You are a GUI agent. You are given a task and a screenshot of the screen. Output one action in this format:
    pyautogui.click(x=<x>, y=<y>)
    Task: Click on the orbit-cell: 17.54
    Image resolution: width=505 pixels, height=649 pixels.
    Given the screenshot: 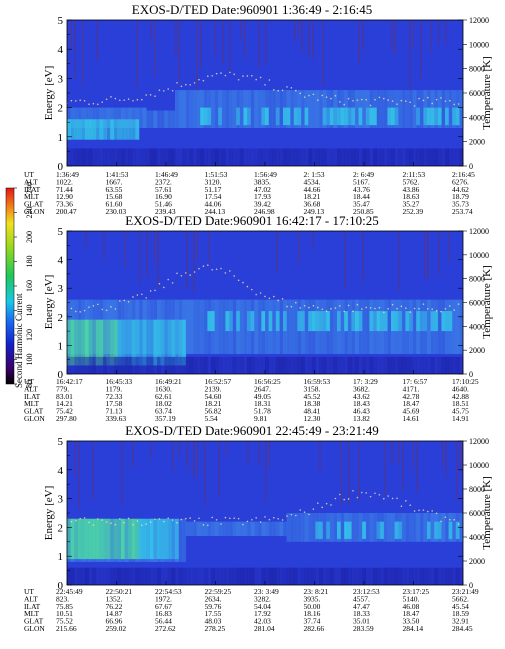 What is the action you would take?
    pyautogui.click(x=213, y=196)
    